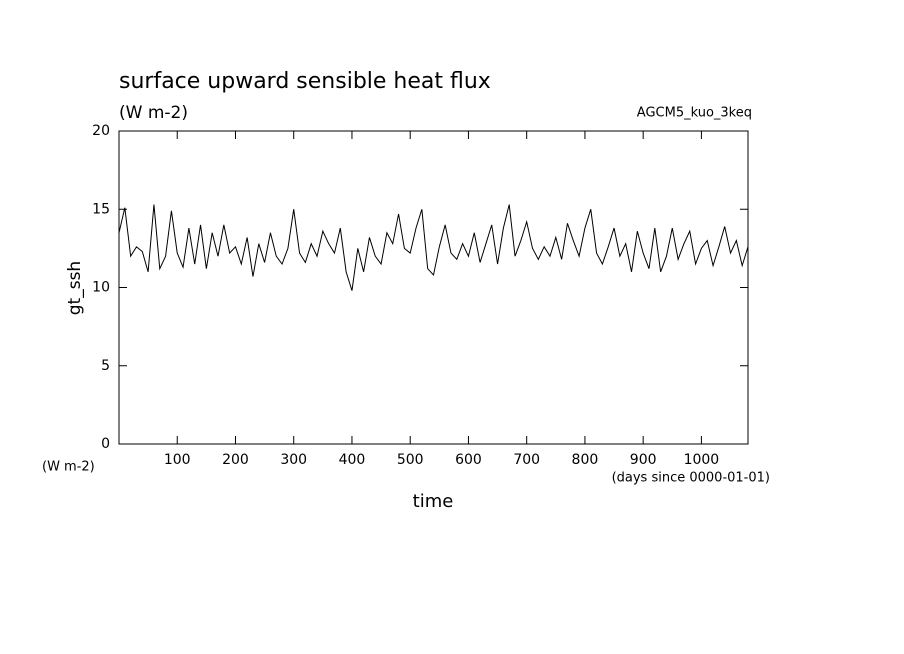 The height and width of the screenshot is (654, 904). Describe the element at coordinates (352, 460) in the screenshot. I see `x-tick-label: 400` at that location.